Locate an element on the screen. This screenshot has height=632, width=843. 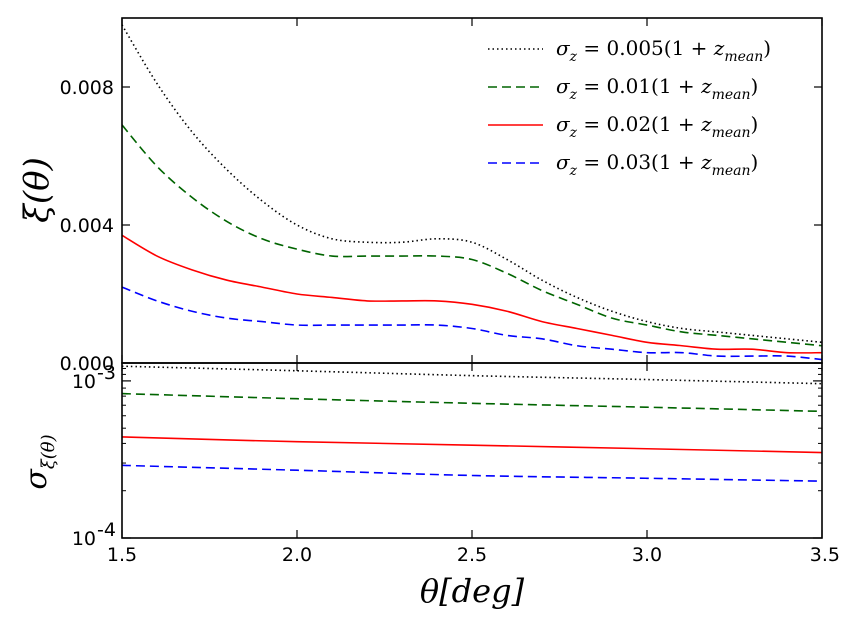
legend-label-1: σz = 0.005(1 + zmean) is located at coordinates (663, 50).